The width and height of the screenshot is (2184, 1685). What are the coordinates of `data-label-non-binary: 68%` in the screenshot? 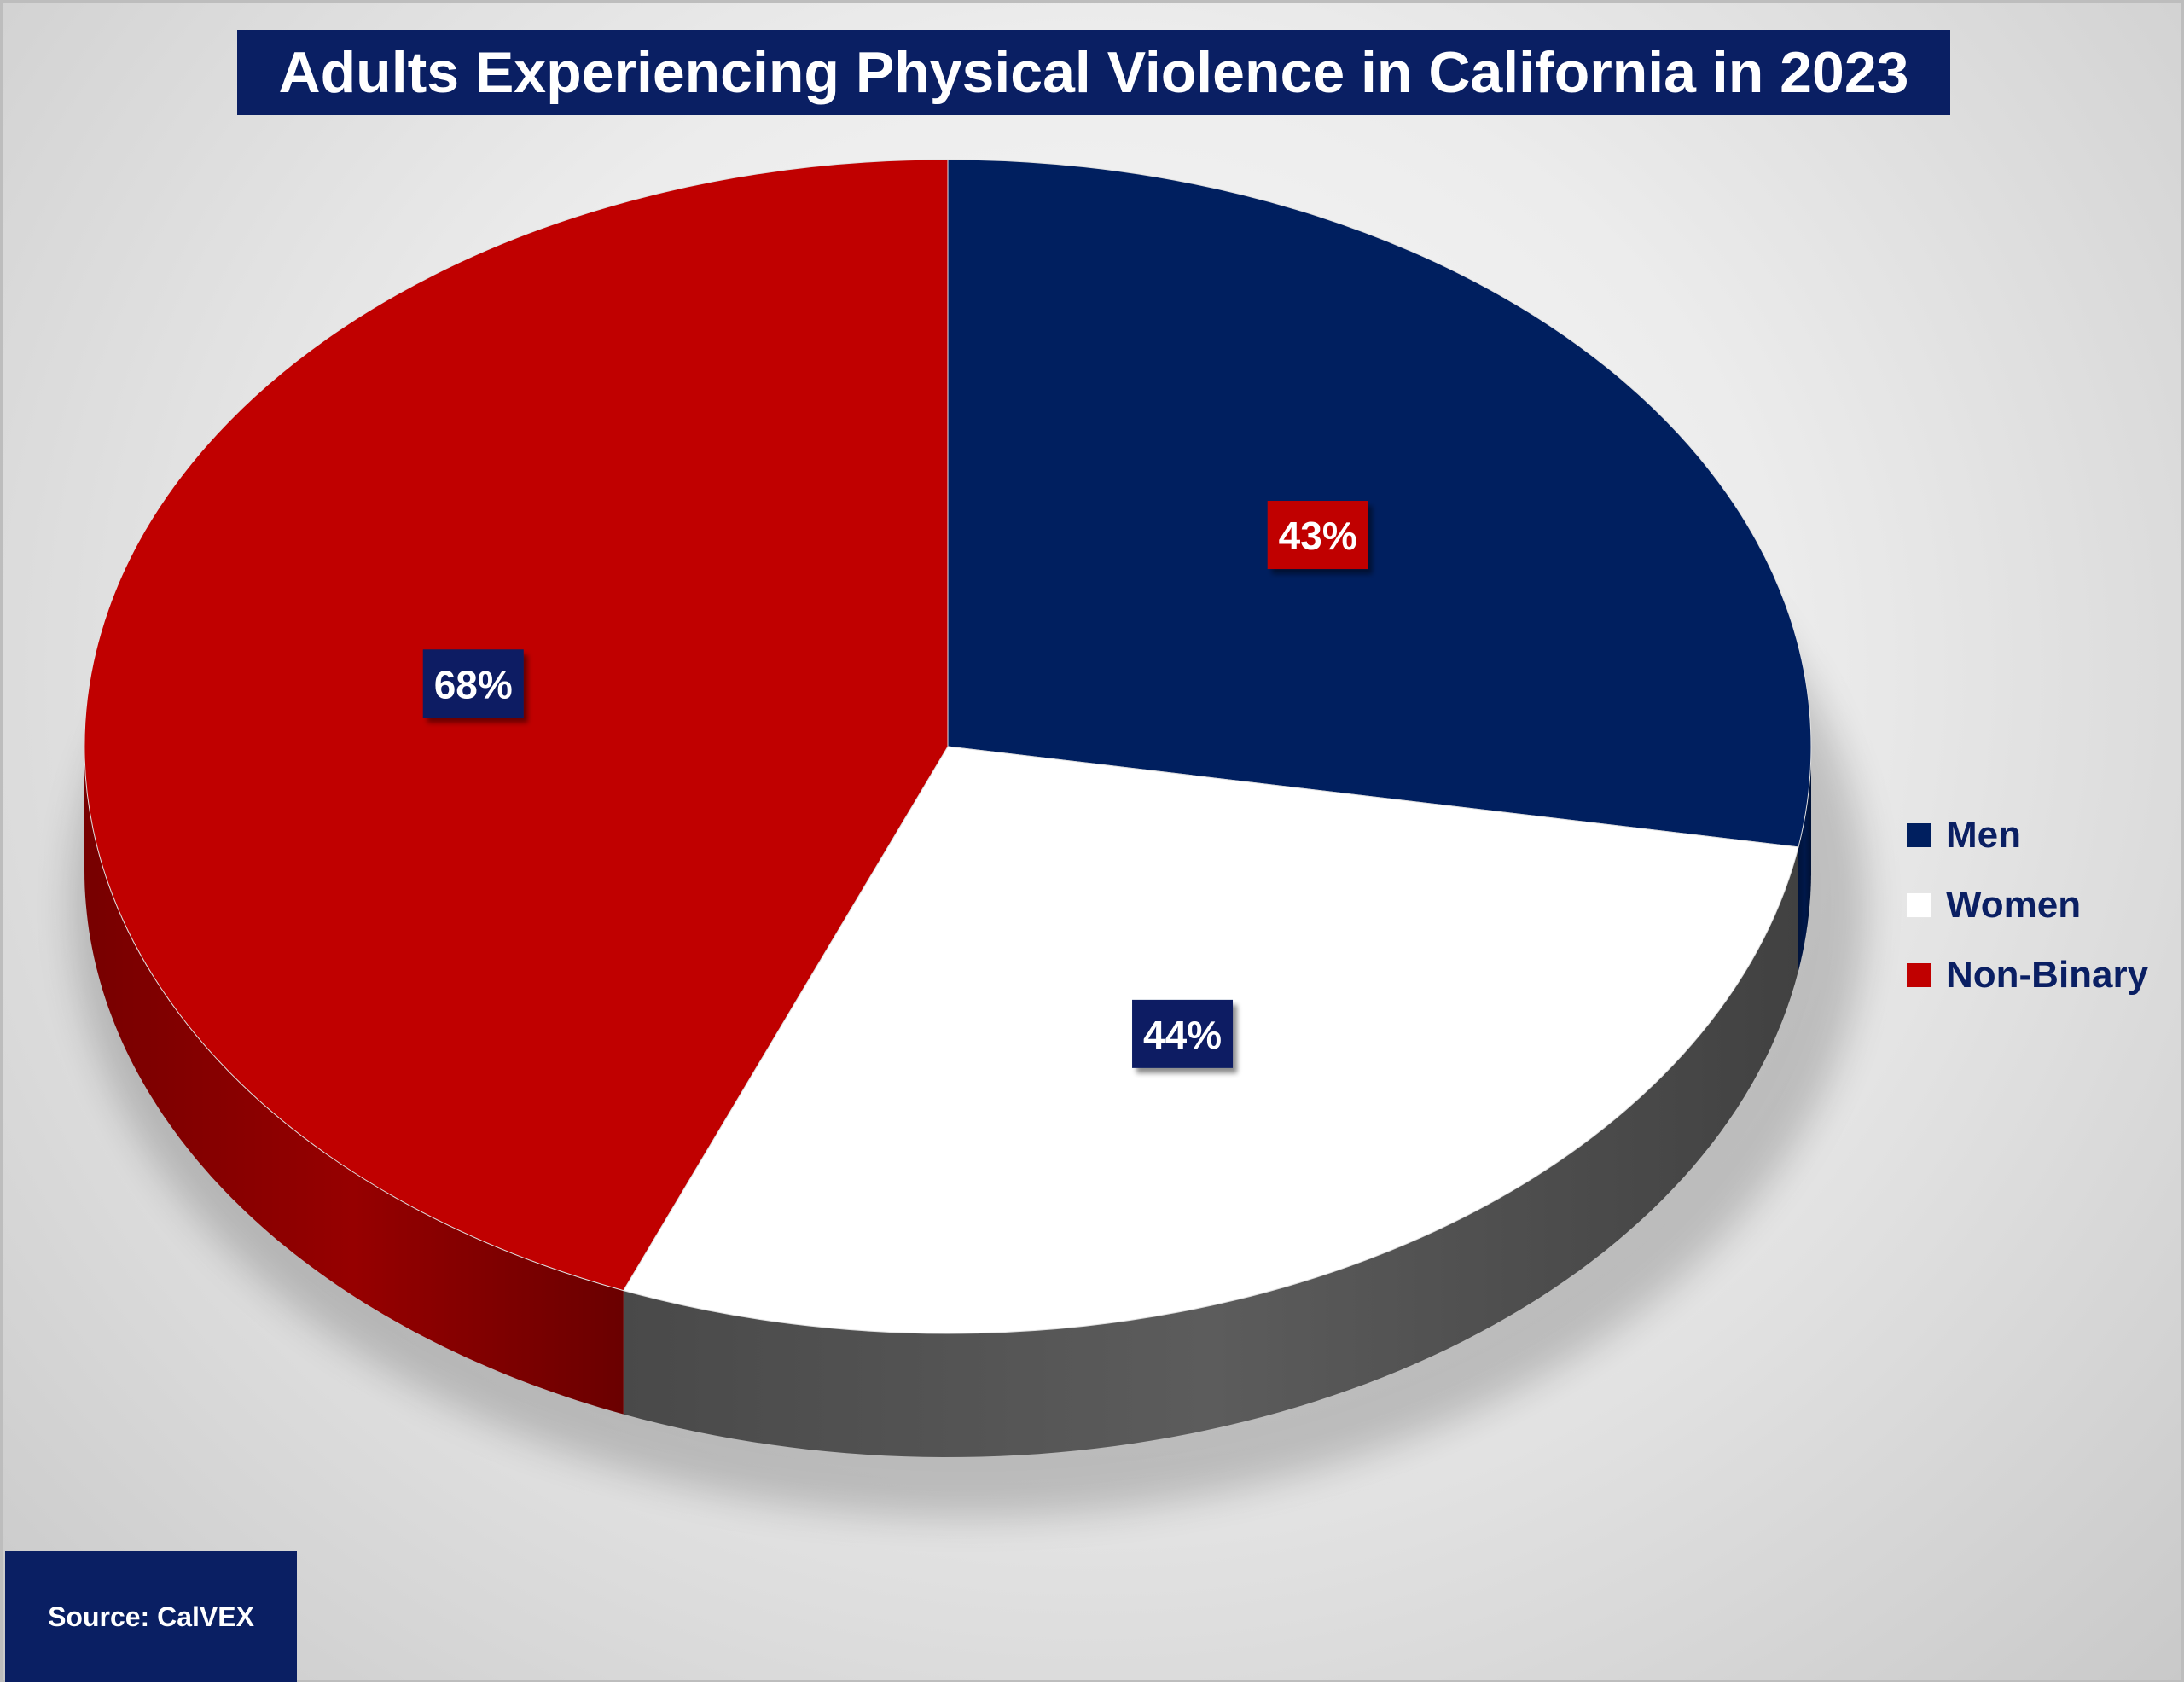 It's located at (473, 683).